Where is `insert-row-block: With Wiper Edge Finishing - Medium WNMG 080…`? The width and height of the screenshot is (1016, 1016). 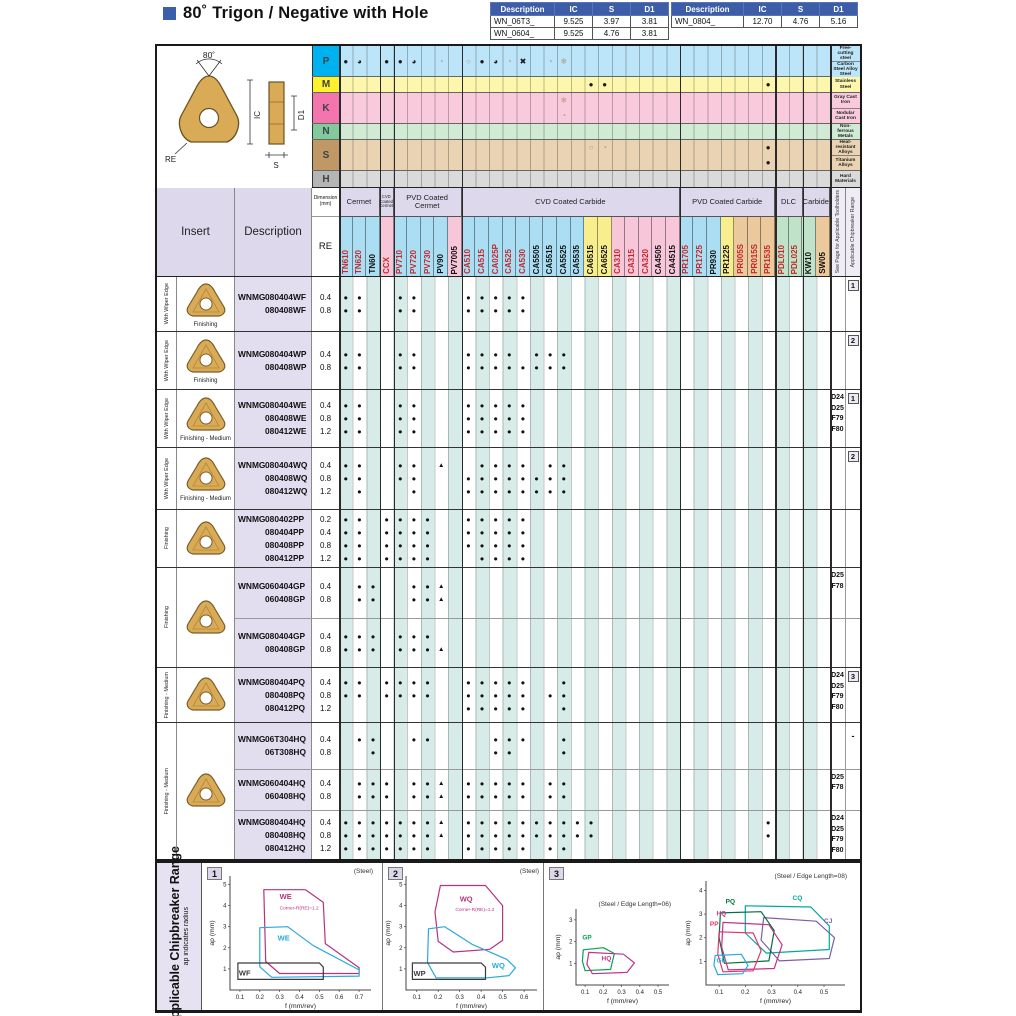 insert-row-block: With Wiper Edge Finishing - Medium WNMG 080… is located at coordinates (508, 478).